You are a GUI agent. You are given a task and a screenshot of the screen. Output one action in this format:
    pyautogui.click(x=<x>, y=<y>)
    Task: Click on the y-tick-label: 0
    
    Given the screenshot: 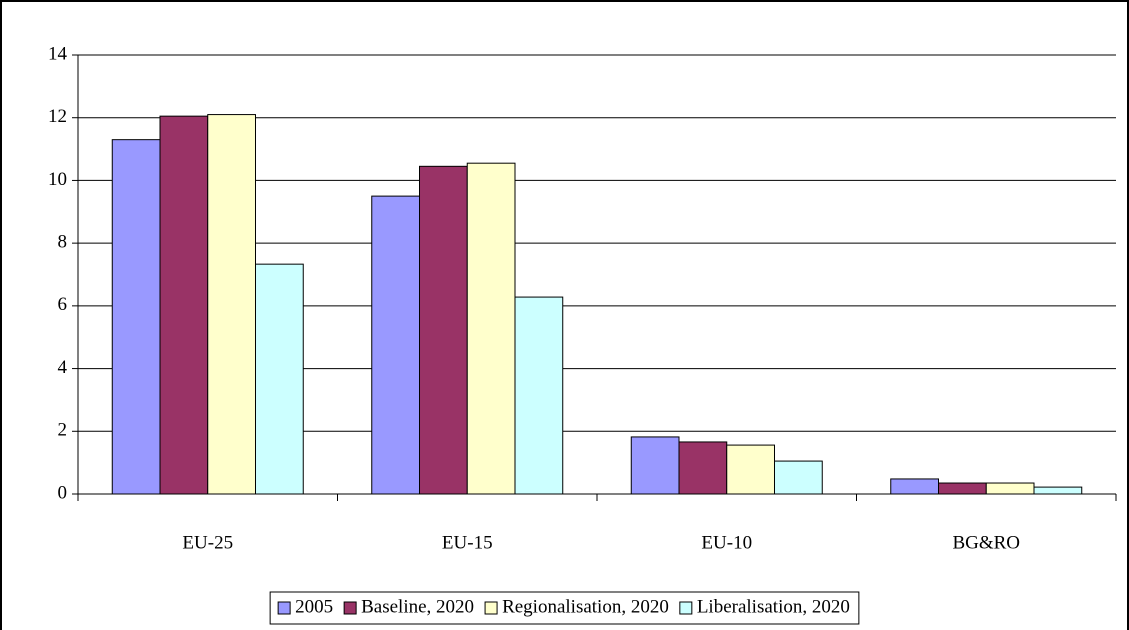 What is the action you would take?
    pyautogui.click(x=63, y=492)
    